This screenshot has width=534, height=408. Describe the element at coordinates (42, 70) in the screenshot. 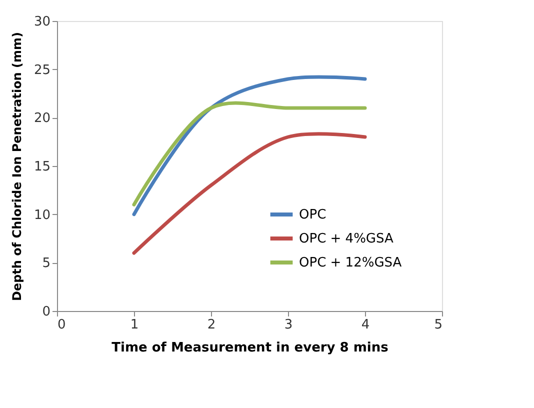

I see `y-tick-label: 25` at that location.